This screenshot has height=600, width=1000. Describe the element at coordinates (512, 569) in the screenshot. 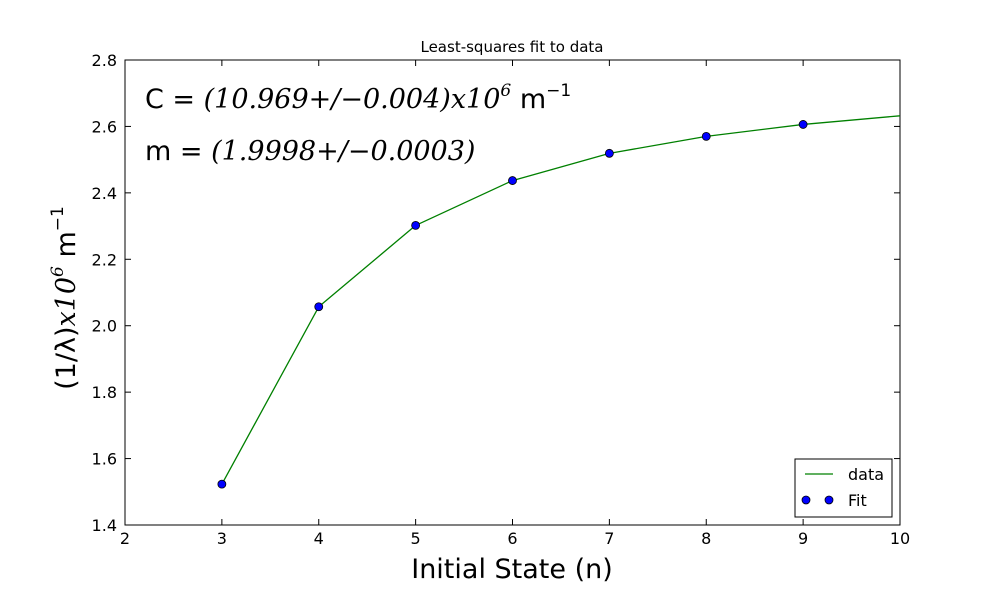

I see `x-axis-label: Initial State (n)` at that location.